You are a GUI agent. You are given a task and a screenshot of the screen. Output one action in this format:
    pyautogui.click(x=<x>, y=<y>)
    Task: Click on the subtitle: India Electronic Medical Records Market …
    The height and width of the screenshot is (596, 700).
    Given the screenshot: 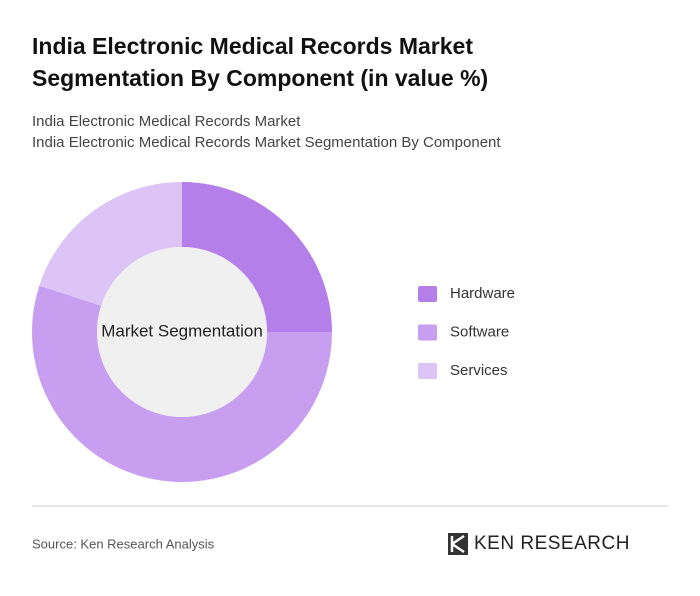 What is the action you would take?
    pyautogui.click(x=266, y=142)
    